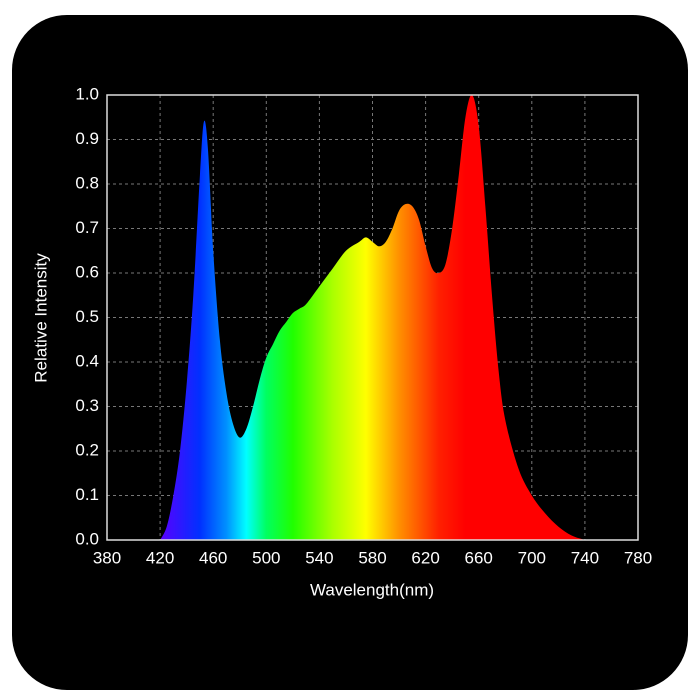 Image resolution: width=700 pixels, height=700 pixels. What do you see at coordinates (87, 138) in the screenshot?
I see `y-tick-label: 0.9` at bounding box center [87, 138].